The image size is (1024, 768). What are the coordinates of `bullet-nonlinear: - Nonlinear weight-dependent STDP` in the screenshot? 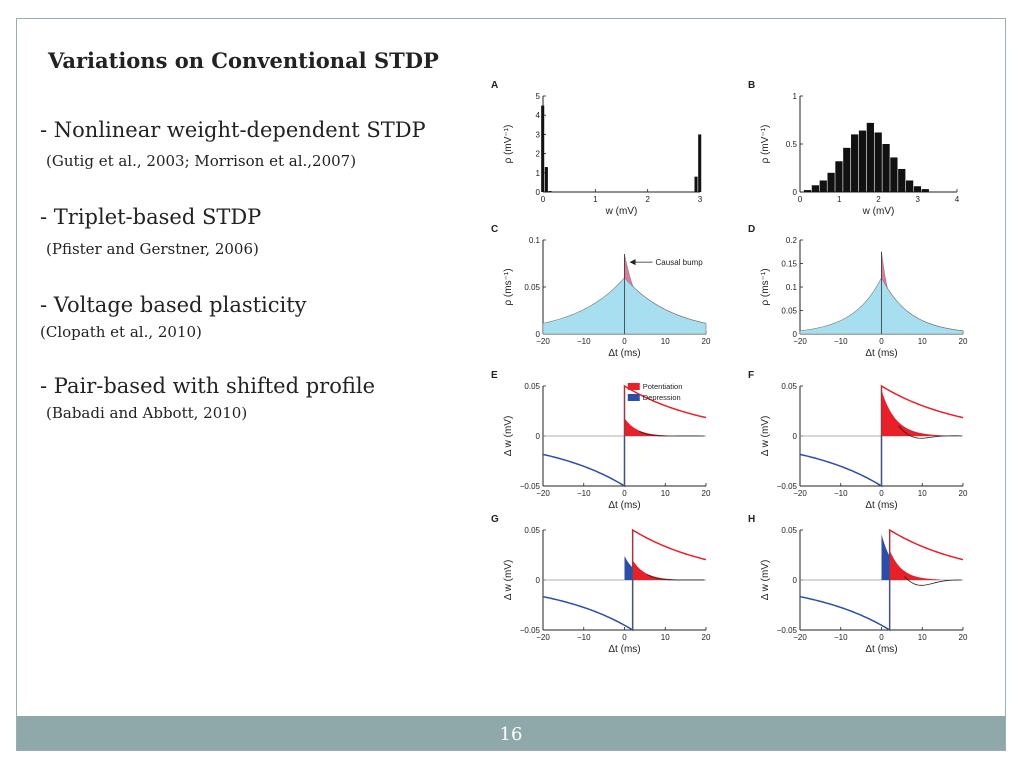 It's located at (233, 130).